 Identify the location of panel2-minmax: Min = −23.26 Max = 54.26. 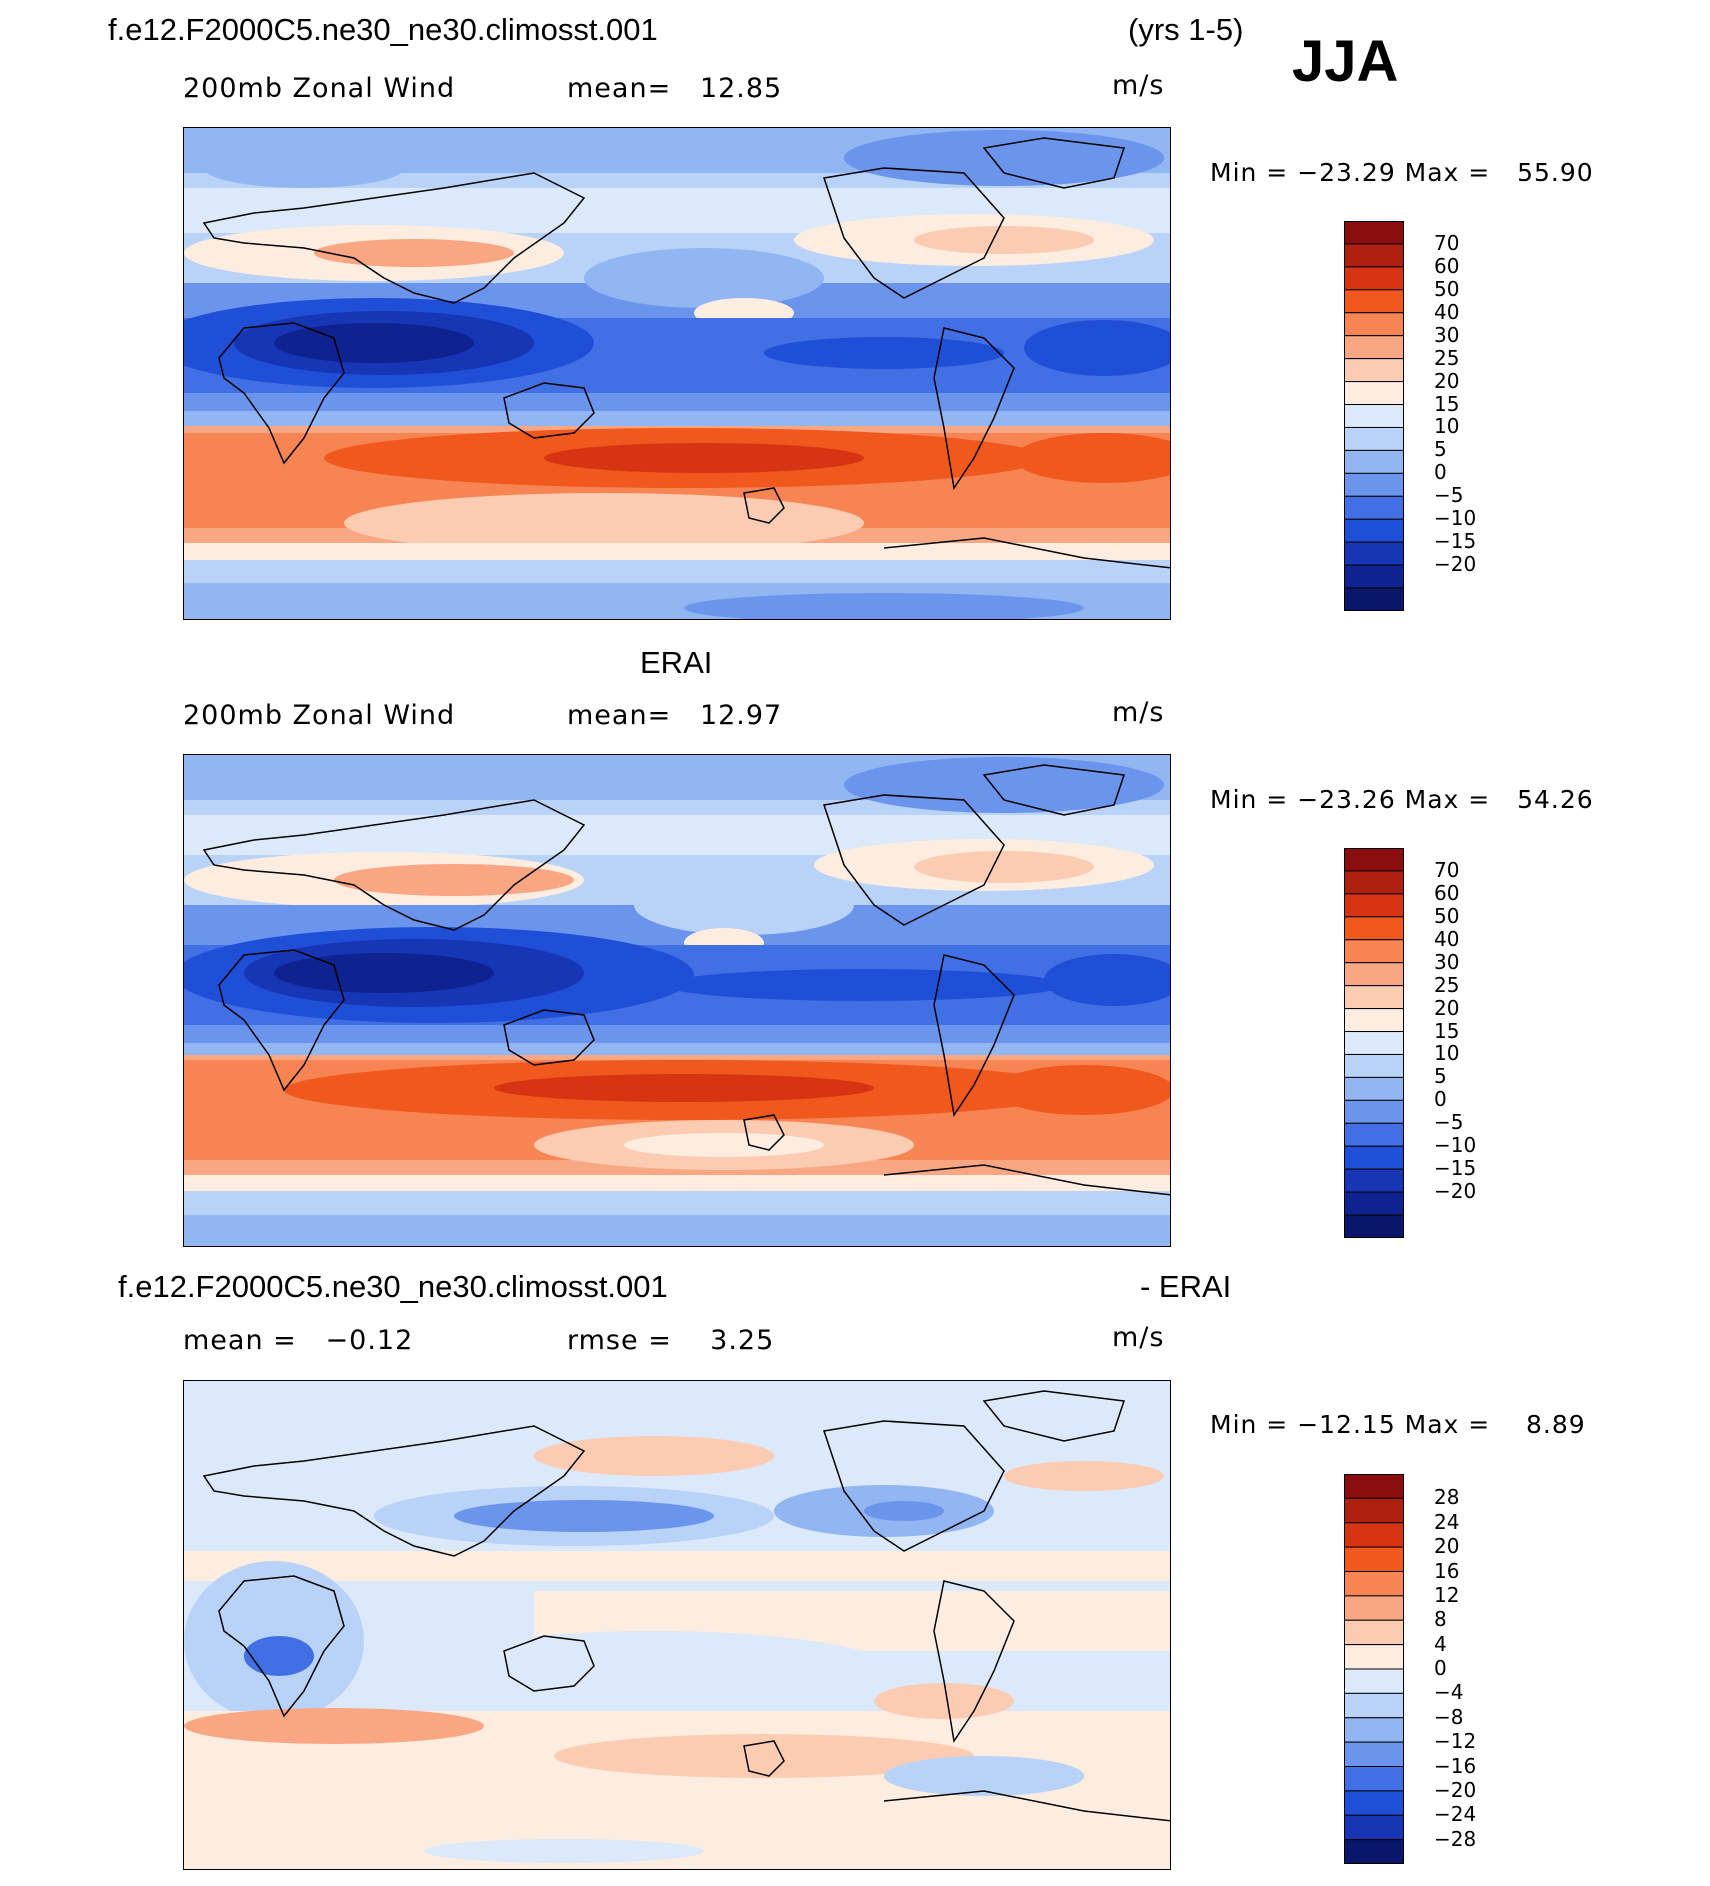
(1402, 799).